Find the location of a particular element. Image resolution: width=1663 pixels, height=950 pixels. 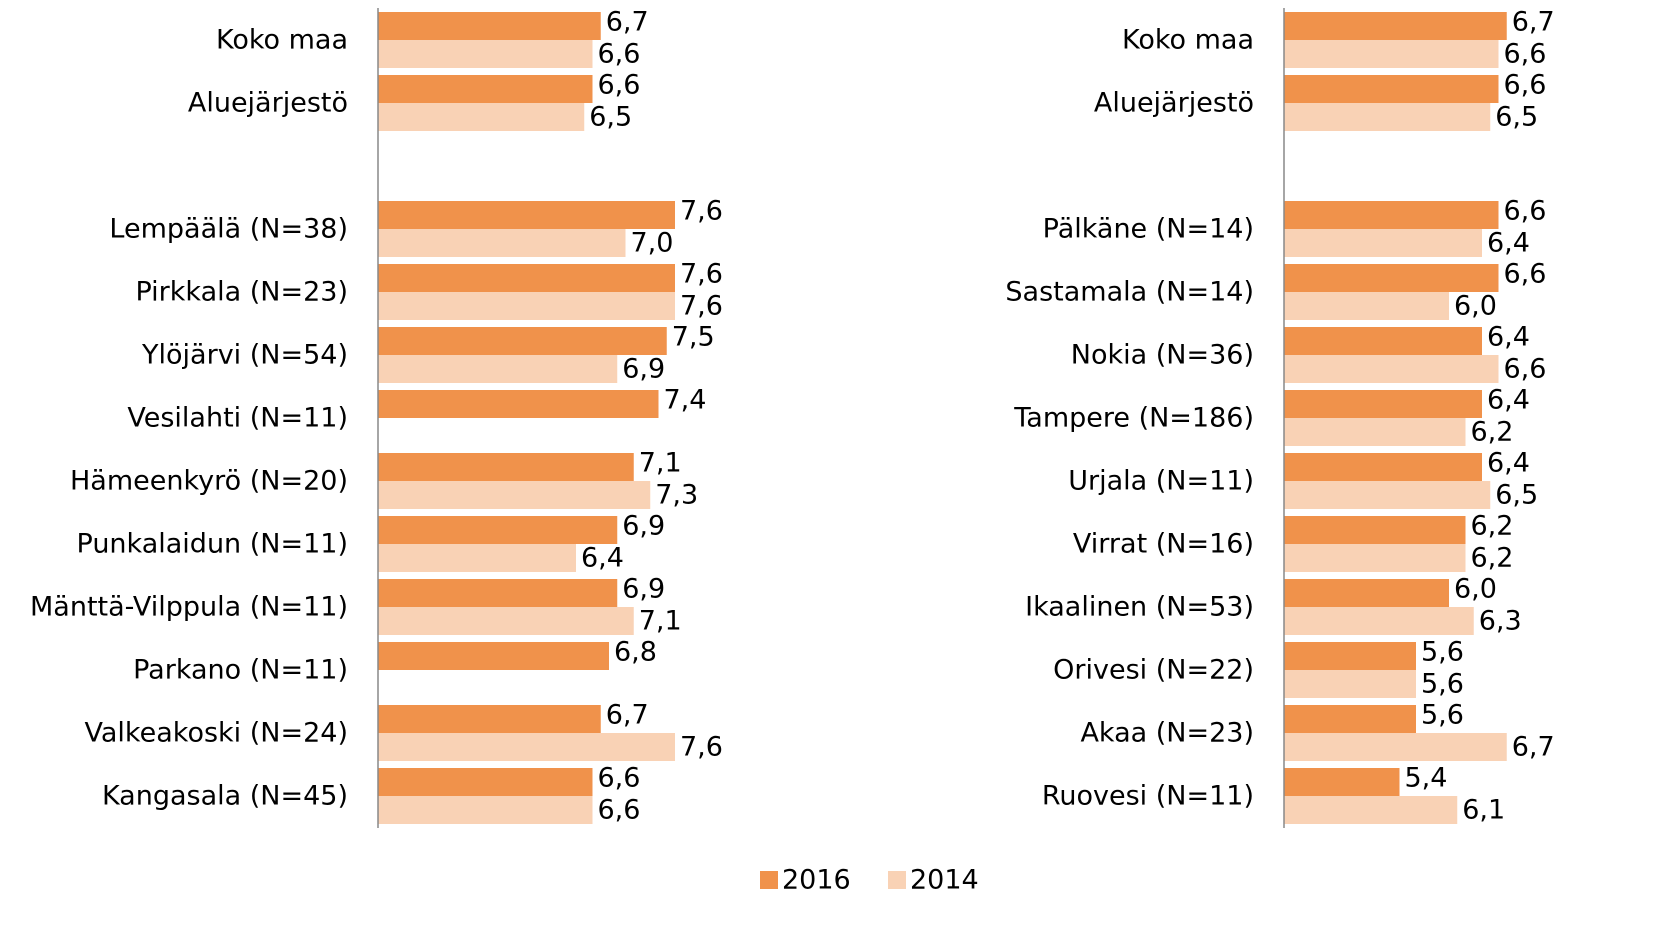

category-label: Valkeakoski (N=24) is located at coordinates (216, 733).